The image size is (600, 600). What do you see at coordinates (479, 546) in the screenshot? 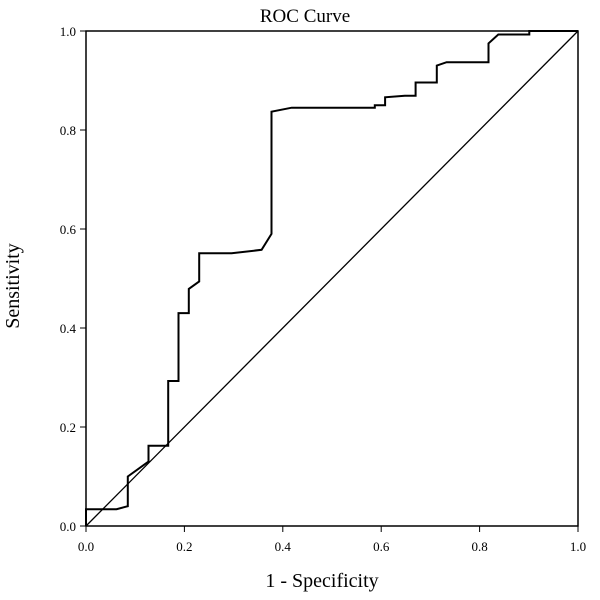
I see `x-tick-label: 0.8` at bounding box center [479, 546].